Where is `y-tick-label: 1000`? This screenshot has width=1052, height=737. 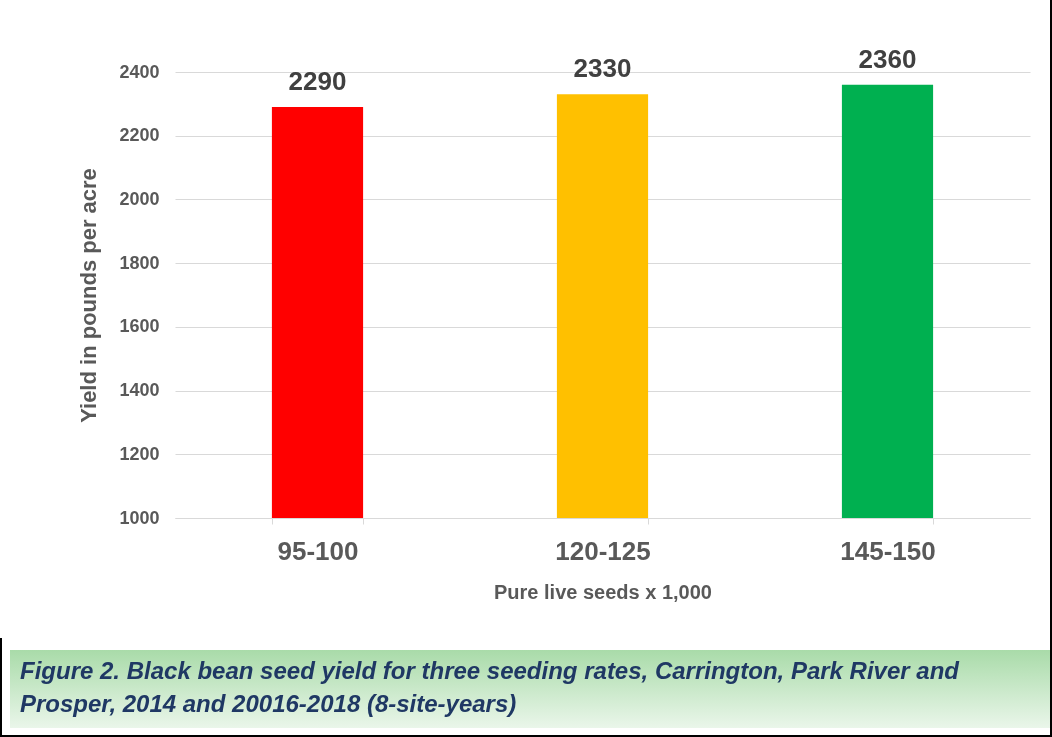
y-tick-label: 1000 is located at coordinates (139, 517).